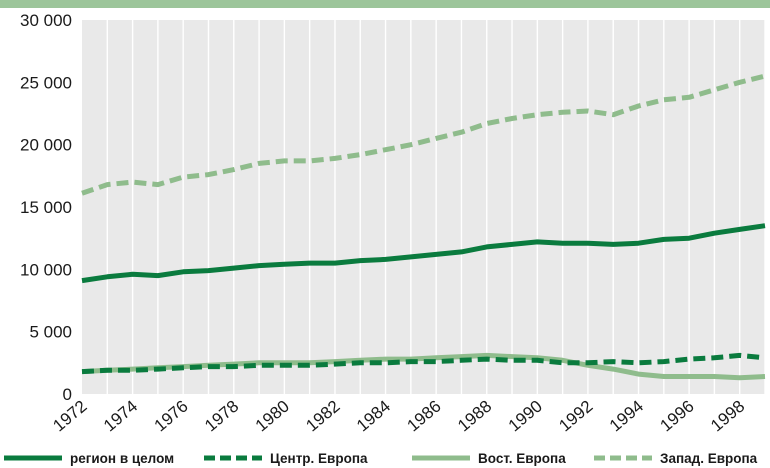  I want to click on y-tick-label: 0, so click(67, 394).